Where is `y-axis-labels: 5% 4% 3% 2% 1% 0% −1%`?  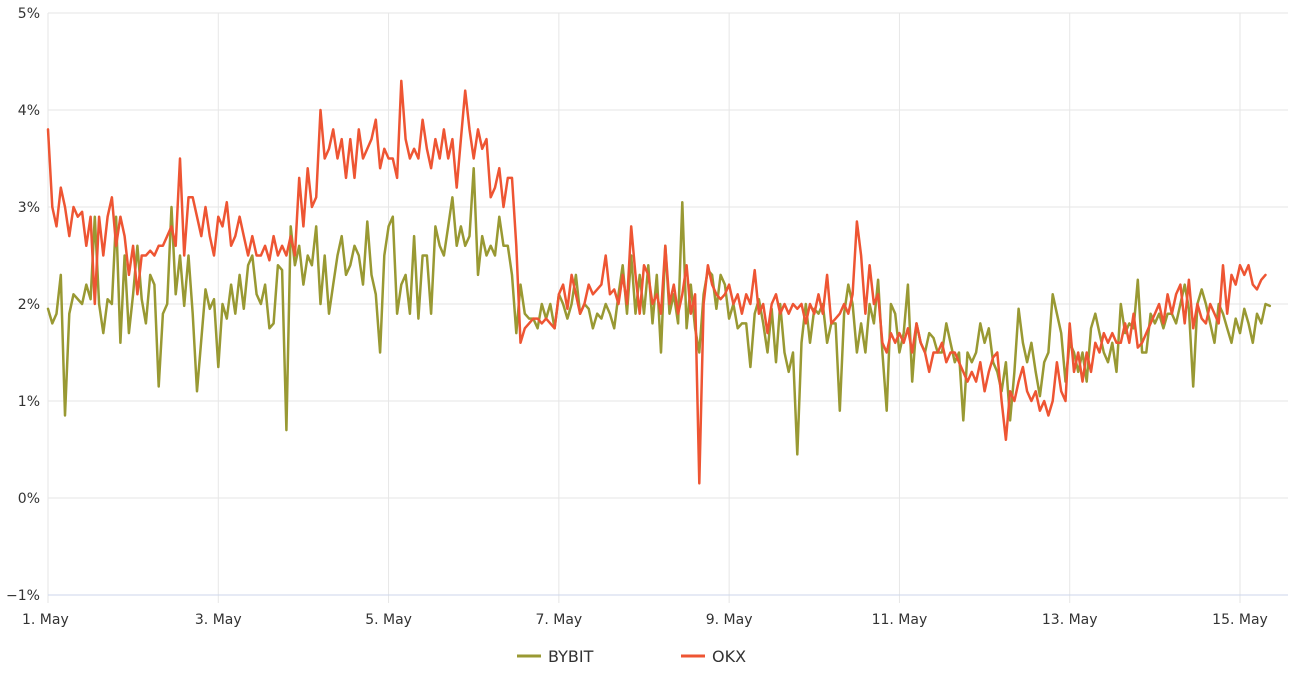
y-axis-labels: 5% 4% 3% 2% 1% 0% −1% is located at coordinates (23, 305).